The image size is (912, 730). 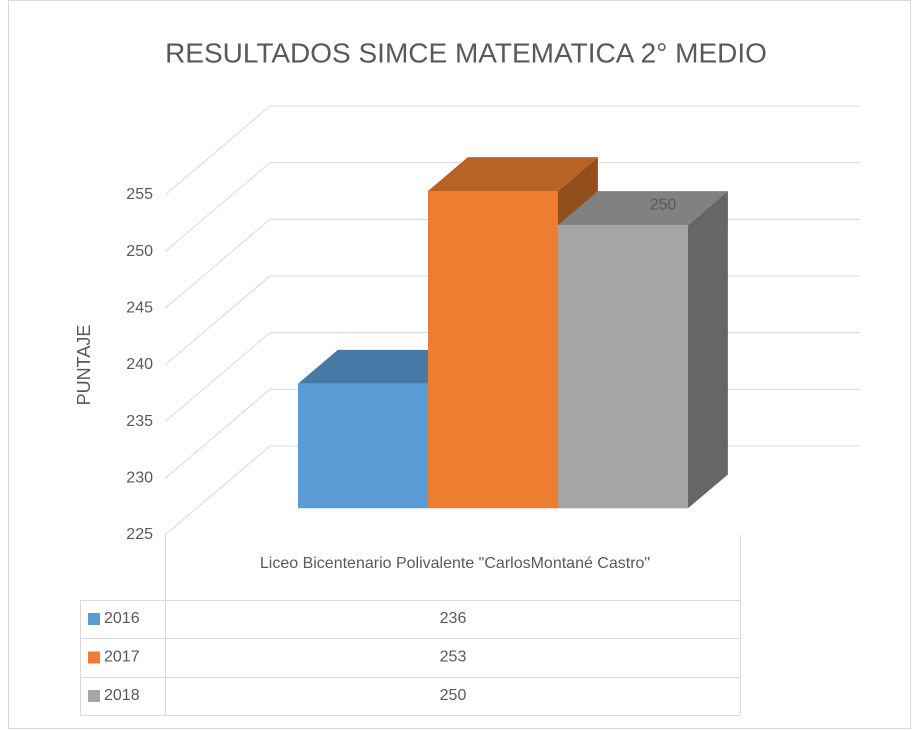 I want to click on y-tick-label: 225, so click(x=139, y=534).